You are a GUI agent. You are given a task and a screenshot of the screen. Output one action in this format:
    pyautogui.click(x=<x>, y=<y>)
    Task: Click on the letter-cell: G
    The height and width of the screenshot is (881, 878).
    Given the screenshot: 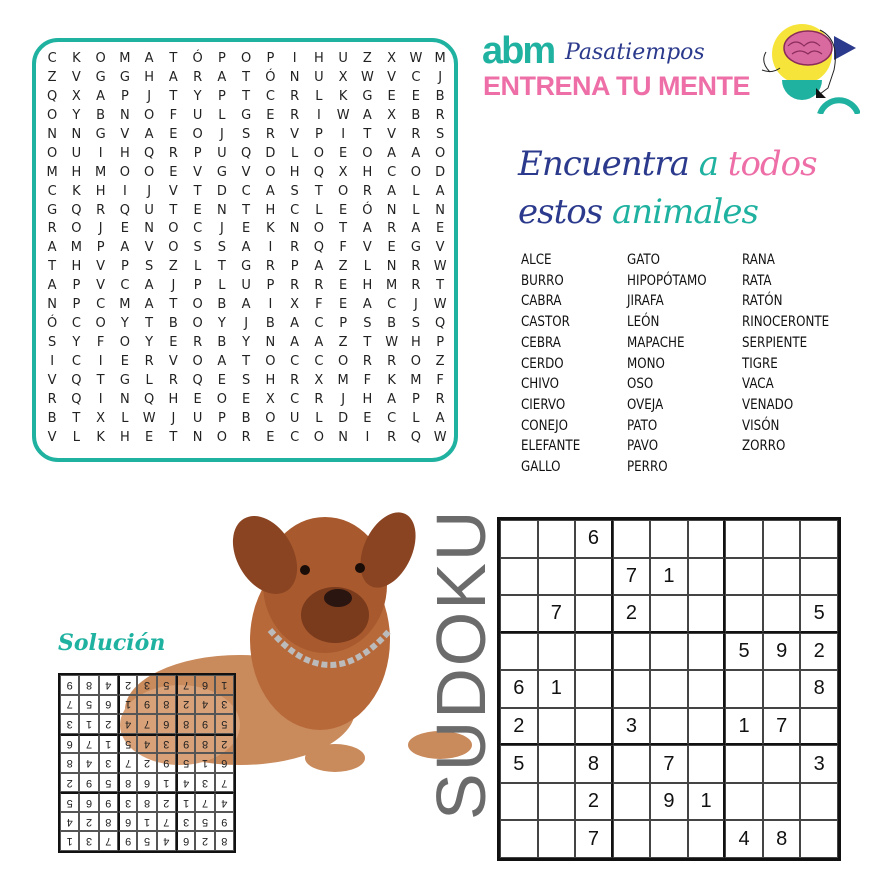 What is the action you would take?
    pyautogui.click(x=124, y=380)
    